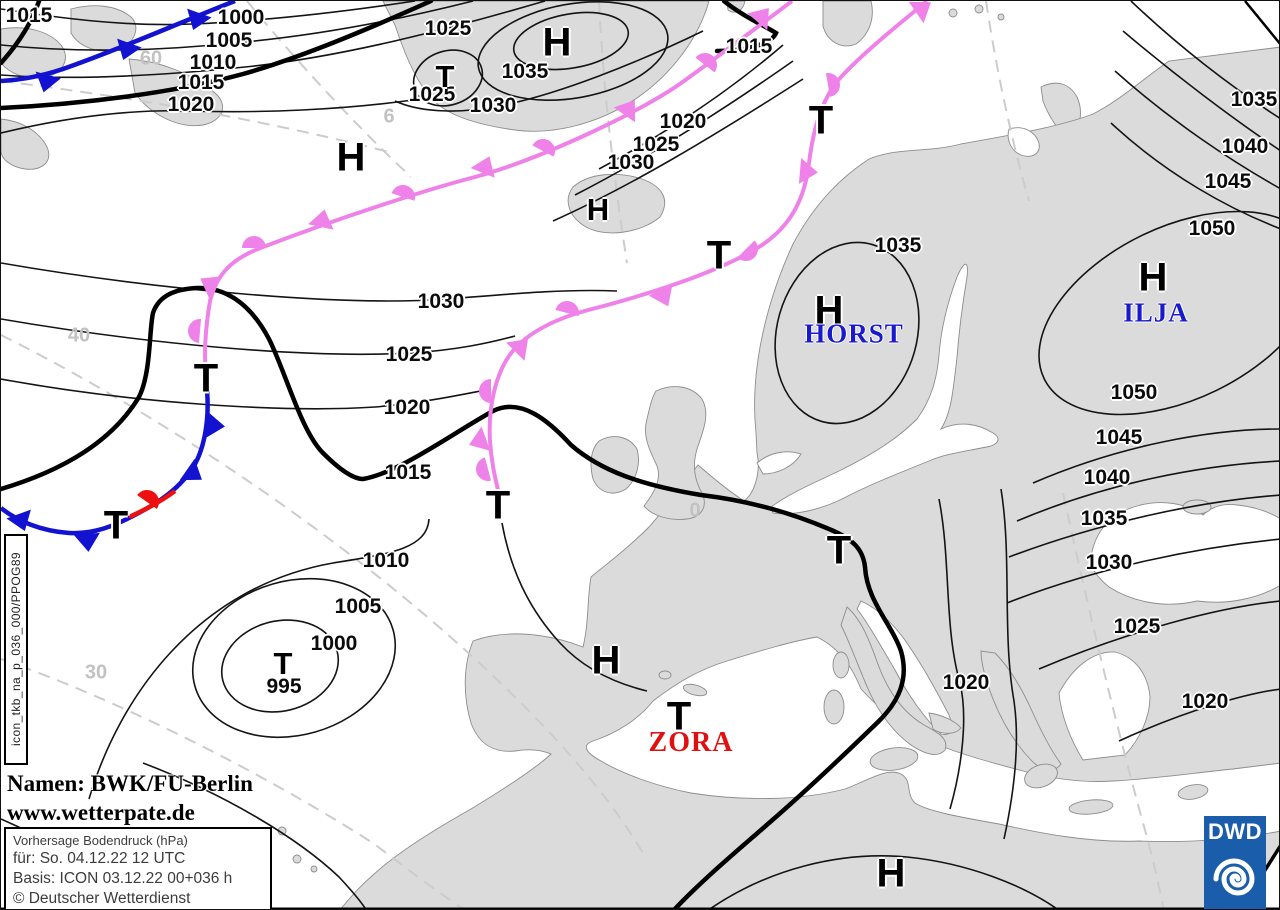 The height and width of the screenshot is (910, 1280). I want to click on iceland, so click(616, 203).